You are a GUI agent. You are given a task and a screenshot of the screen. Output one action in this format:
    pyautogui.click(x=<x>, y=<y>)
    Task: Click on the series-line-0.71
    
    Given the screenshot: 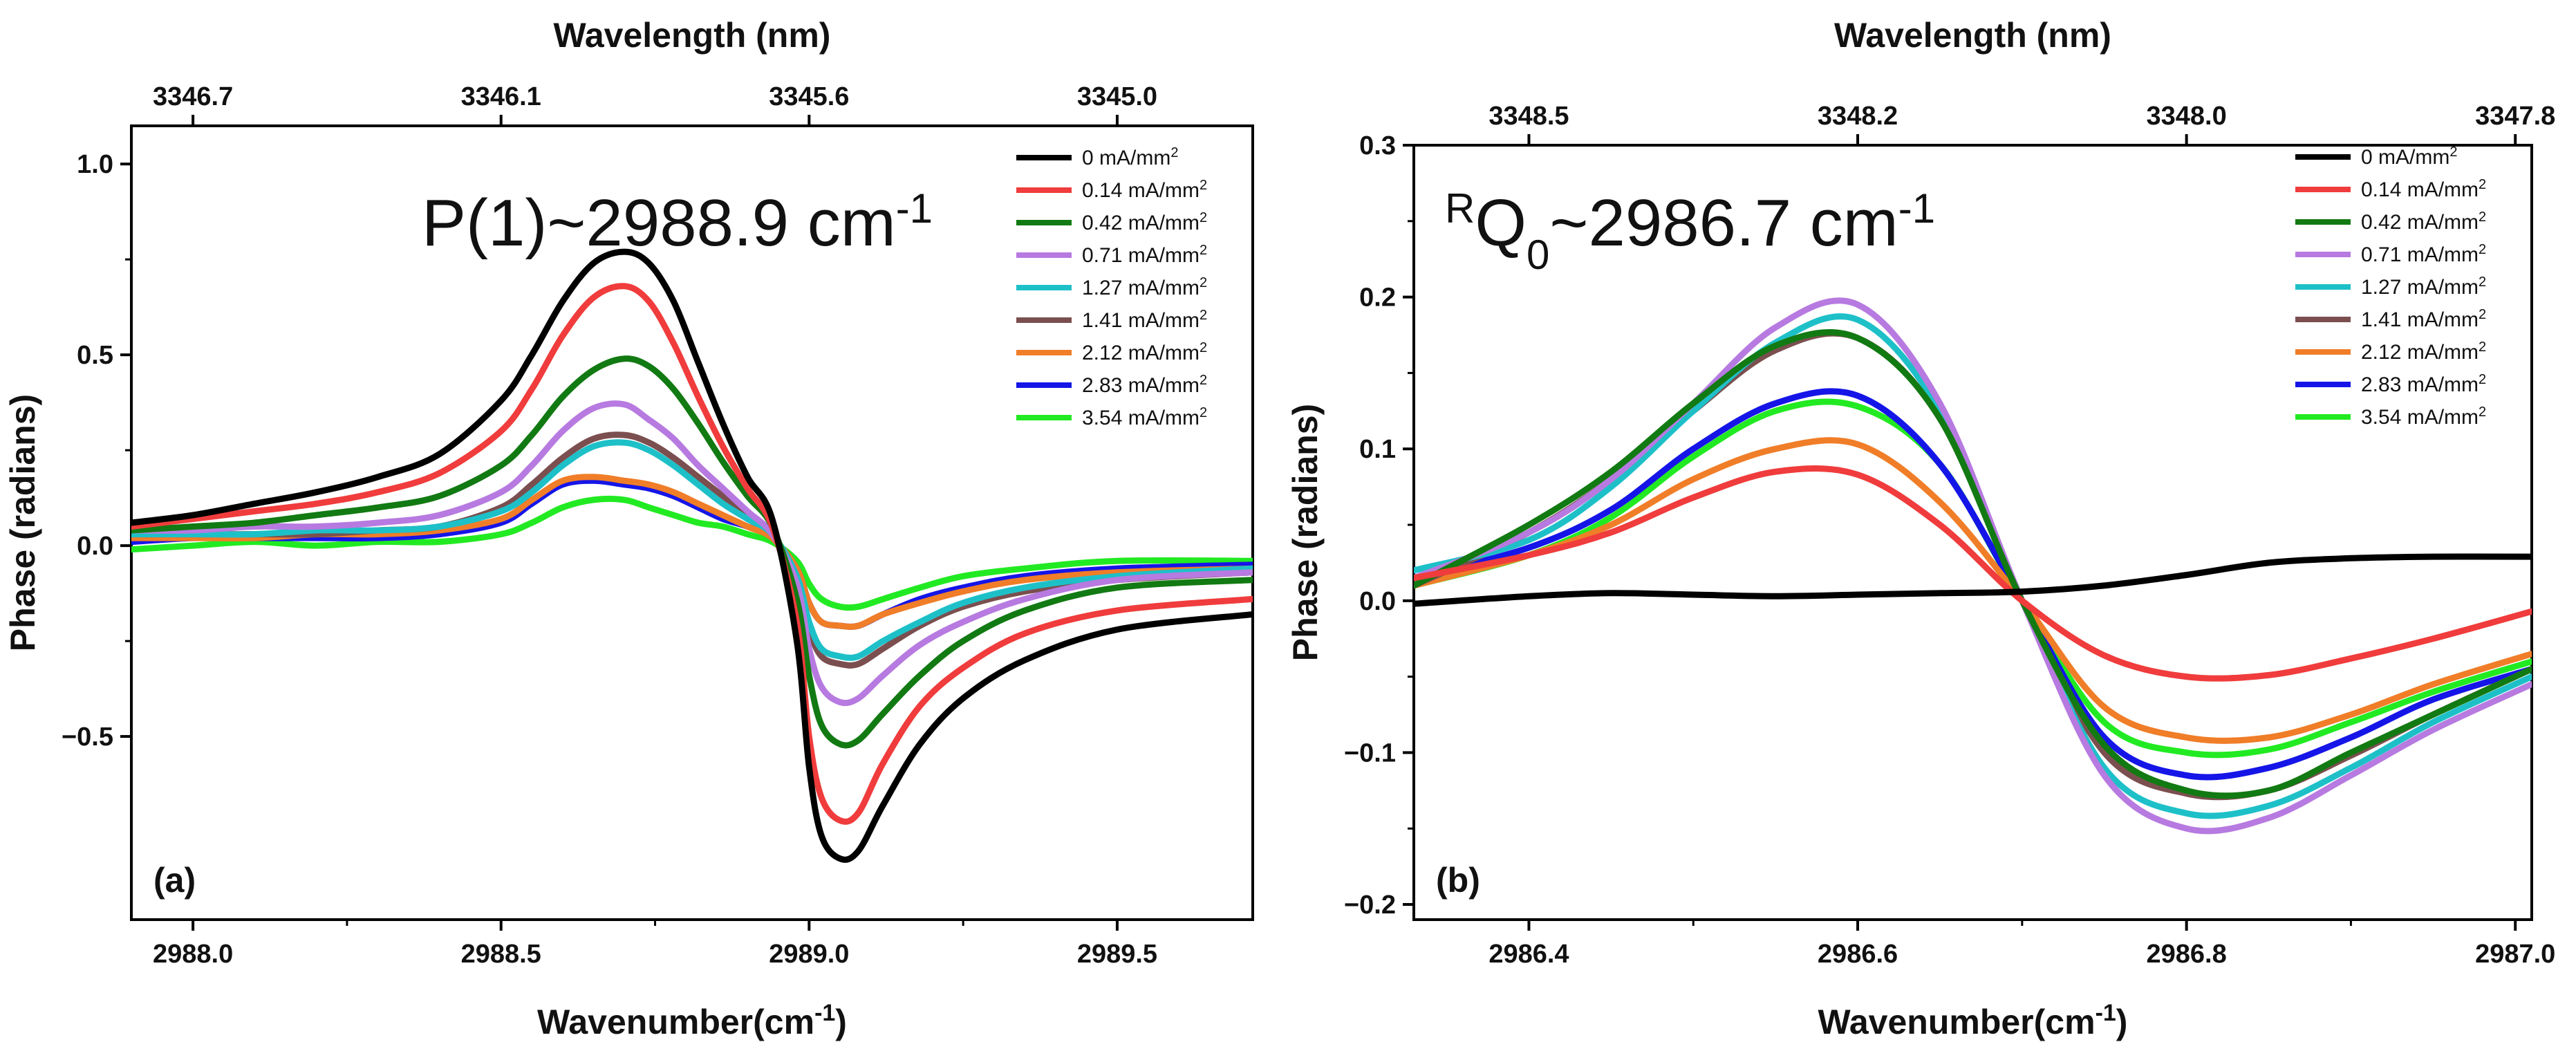 What is the action you would take?
    pyautogui.click(x=692, y=553)
    